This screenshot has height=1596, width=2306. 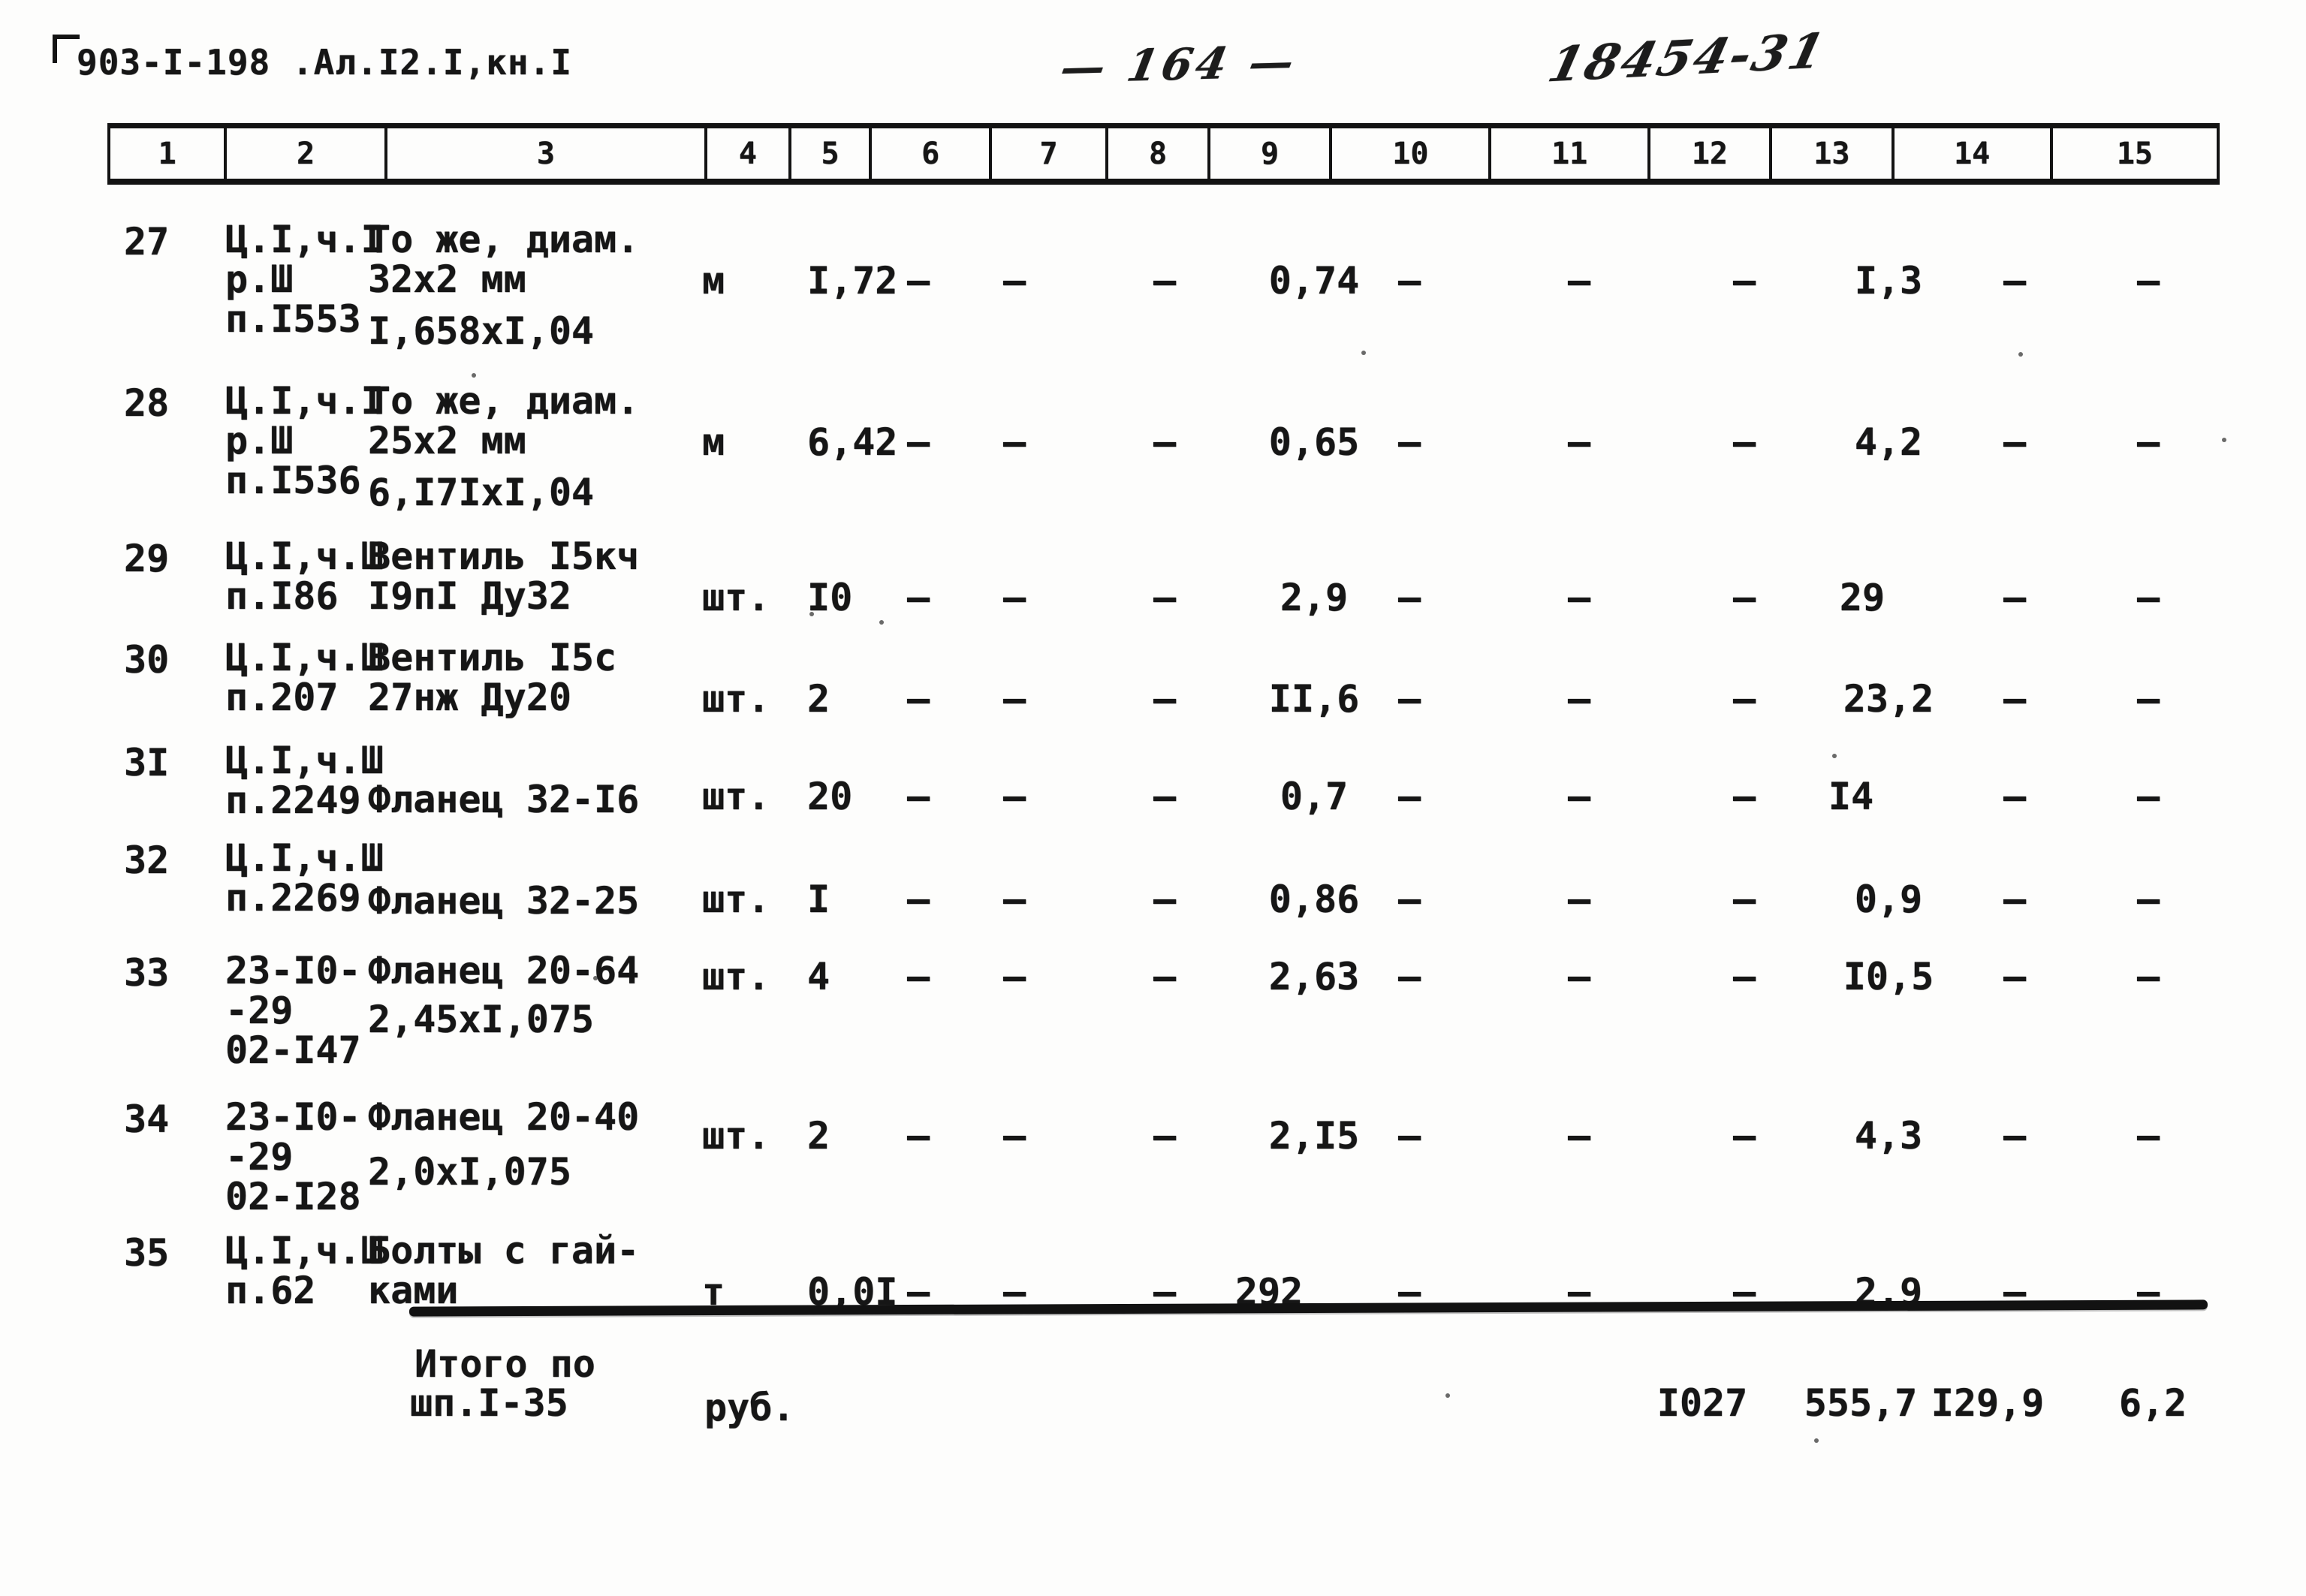 I want to click on value-line: м I,72 – – – 0,74 – – – I,3 – –, so click(x=1153, y=281).